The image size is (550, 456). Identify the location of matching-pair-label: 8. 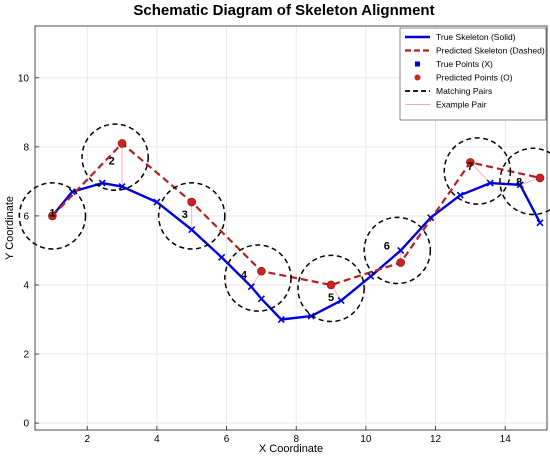
(519, 182).